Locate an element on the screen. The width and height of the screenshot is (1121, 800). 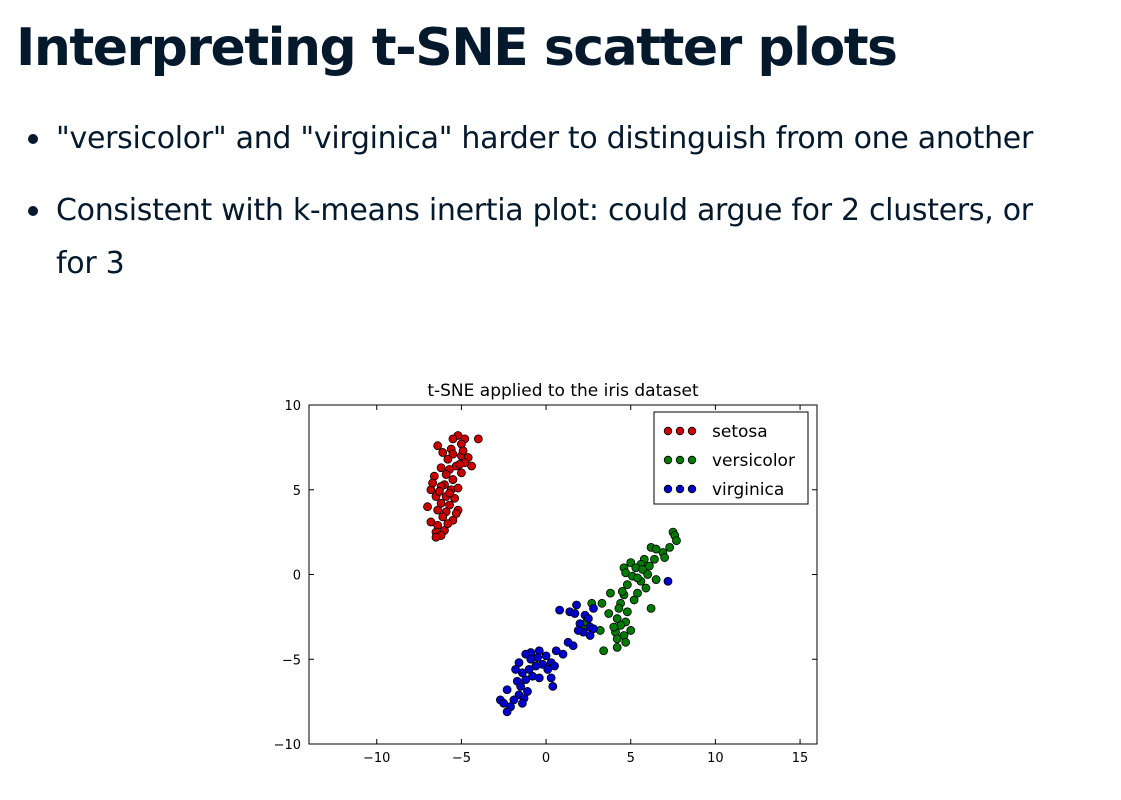
x-tick-label: 10 is located at coordinates (715, 758).